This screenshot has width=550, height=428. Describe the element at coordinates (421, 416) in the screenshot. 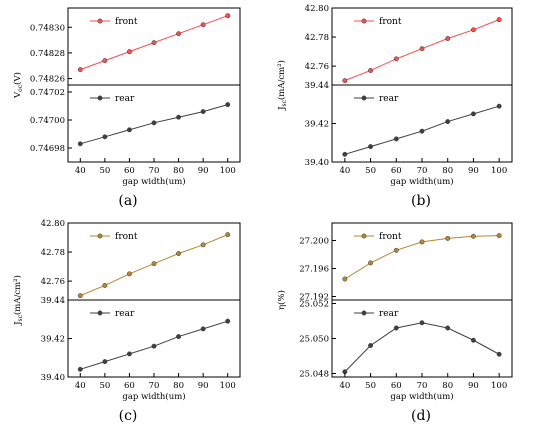

I see `panel-caption: (d)` at that location.